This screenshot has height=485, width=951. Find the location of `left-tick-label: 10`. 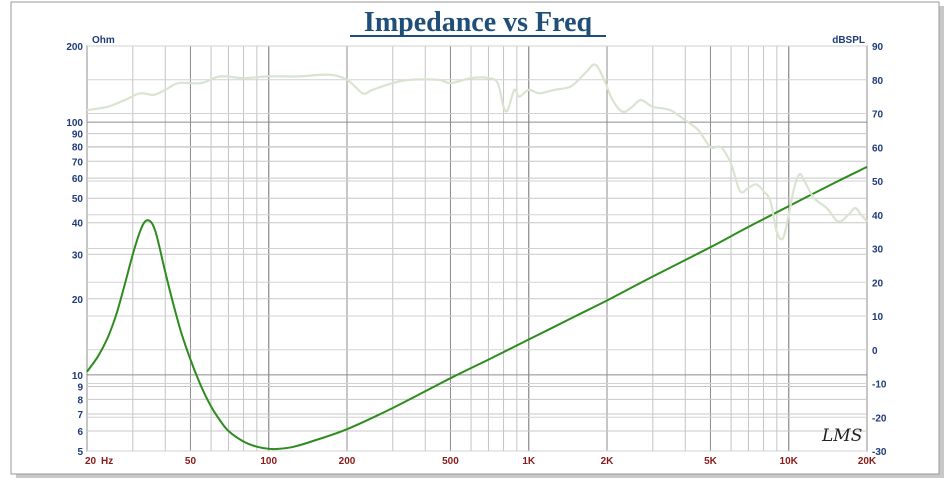

left-tick-label: 10 is located at coordinates (78, 376).